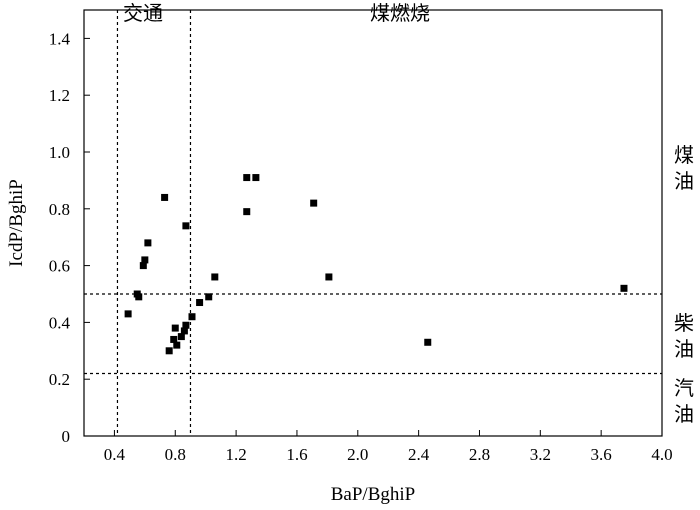 The height and width of the screenshot is (510, 700). Describe the element at coordinates (16, 223) in the screenshot. I see `y-axis-title: IcdP/BghiP` at that location.